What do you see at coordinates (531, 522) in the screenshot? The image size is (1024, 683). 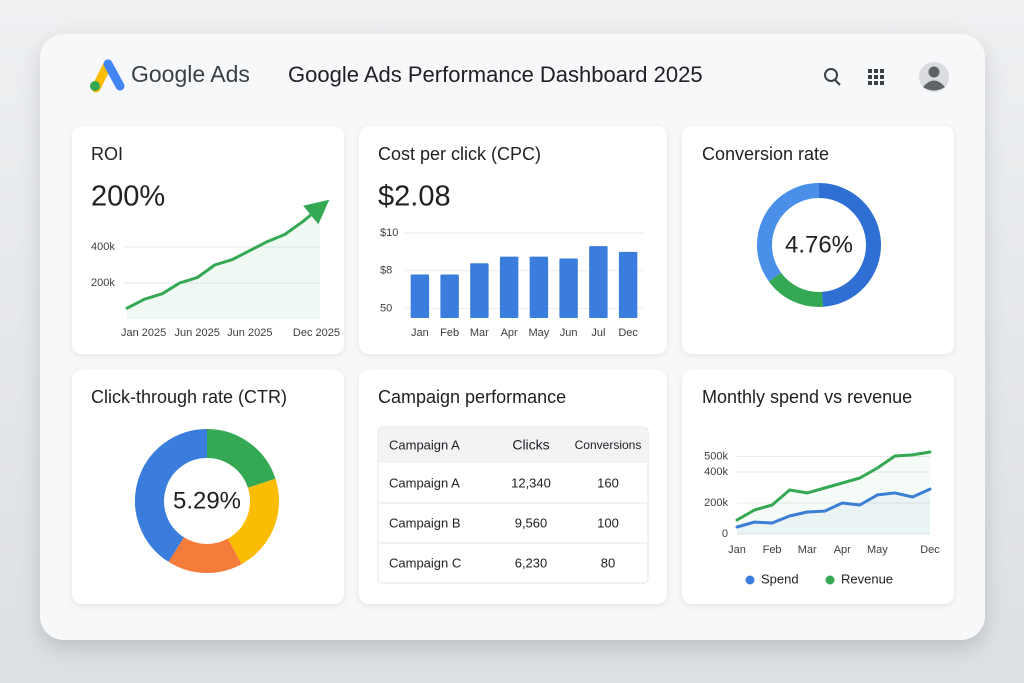 I see `table-cell: 9,560` at bounding box center [531, 522].